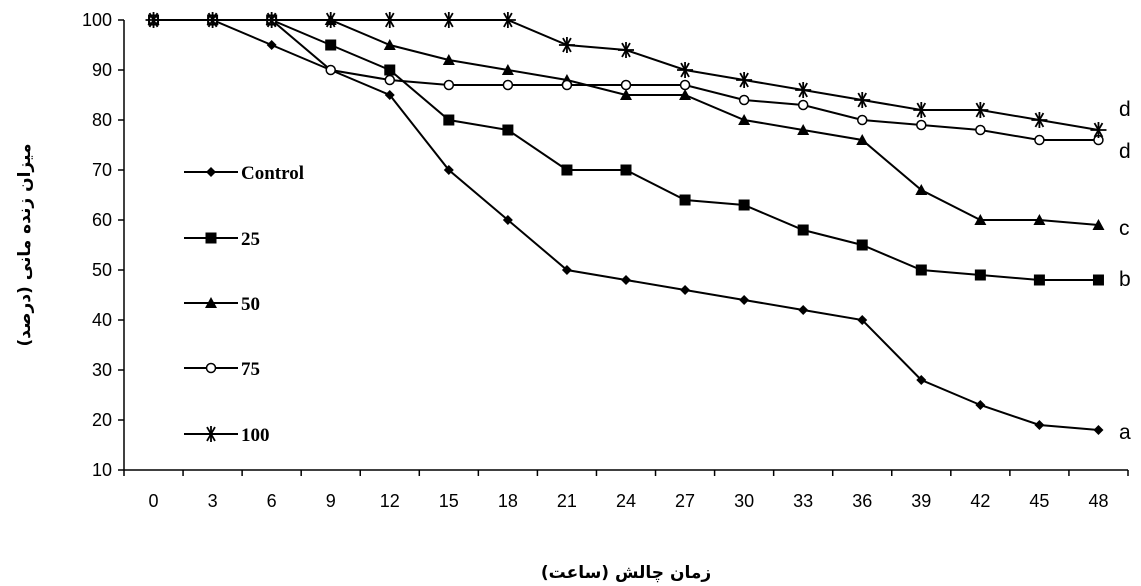  What do you see at coordinates (685, 501) in the screenshot?
I see `x-tick-label: 27` at bounding box center [685, 501].